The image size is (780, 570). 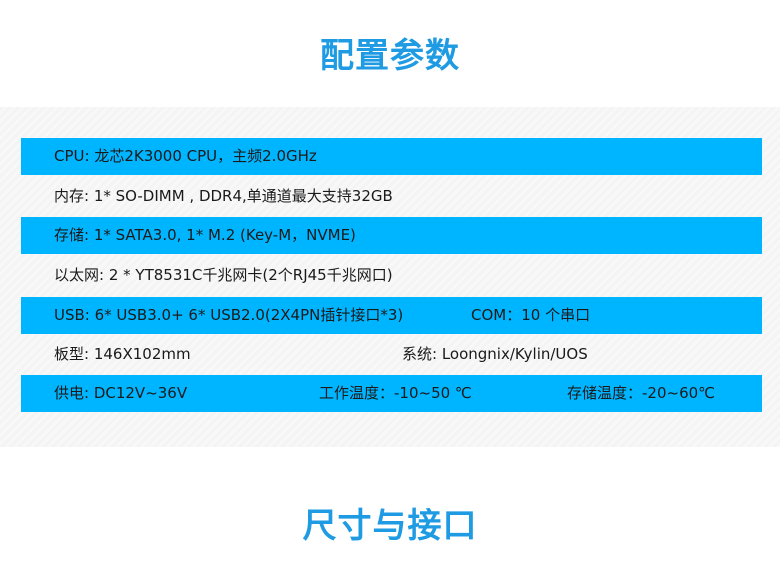 I want to click on spec-text: 供电: DC12V~36V, so click(x=121, y=393).